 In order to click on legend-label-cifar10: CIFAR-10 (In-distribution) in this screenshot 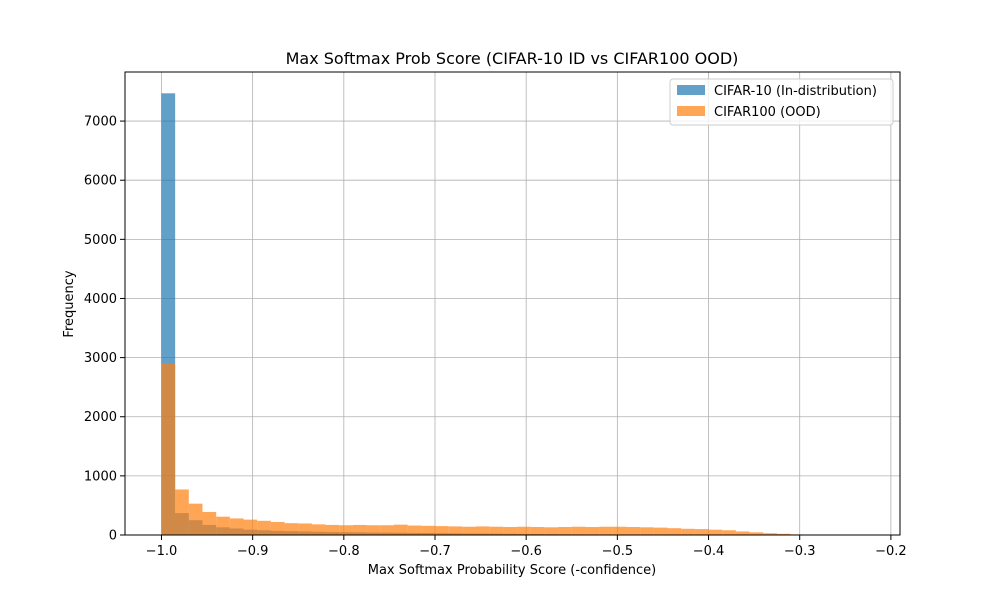, I will do `click(795, 91)`.